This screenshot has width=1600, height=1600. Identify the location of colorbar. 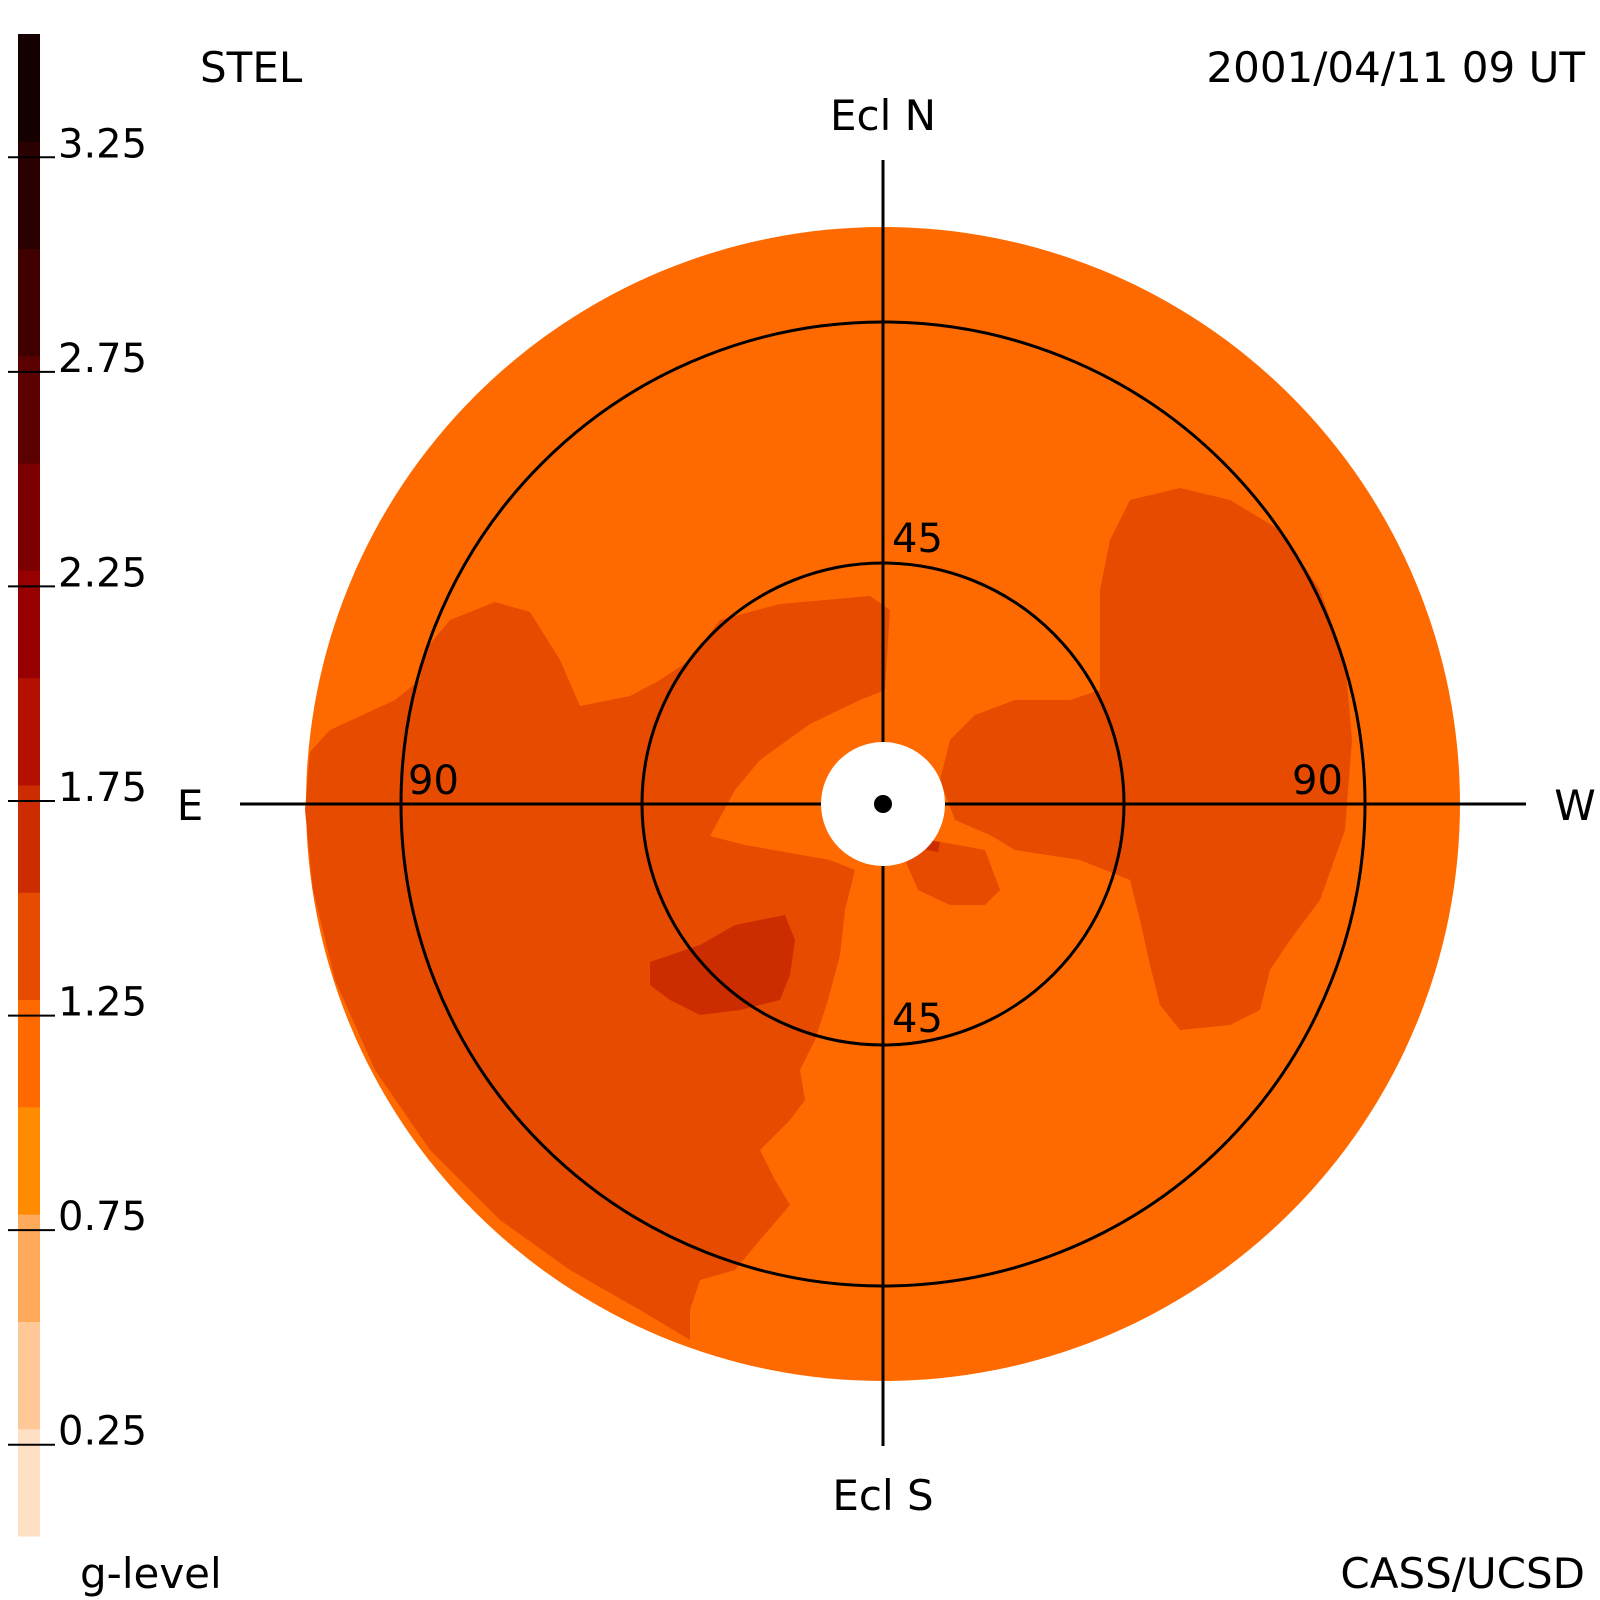
(29, 785).